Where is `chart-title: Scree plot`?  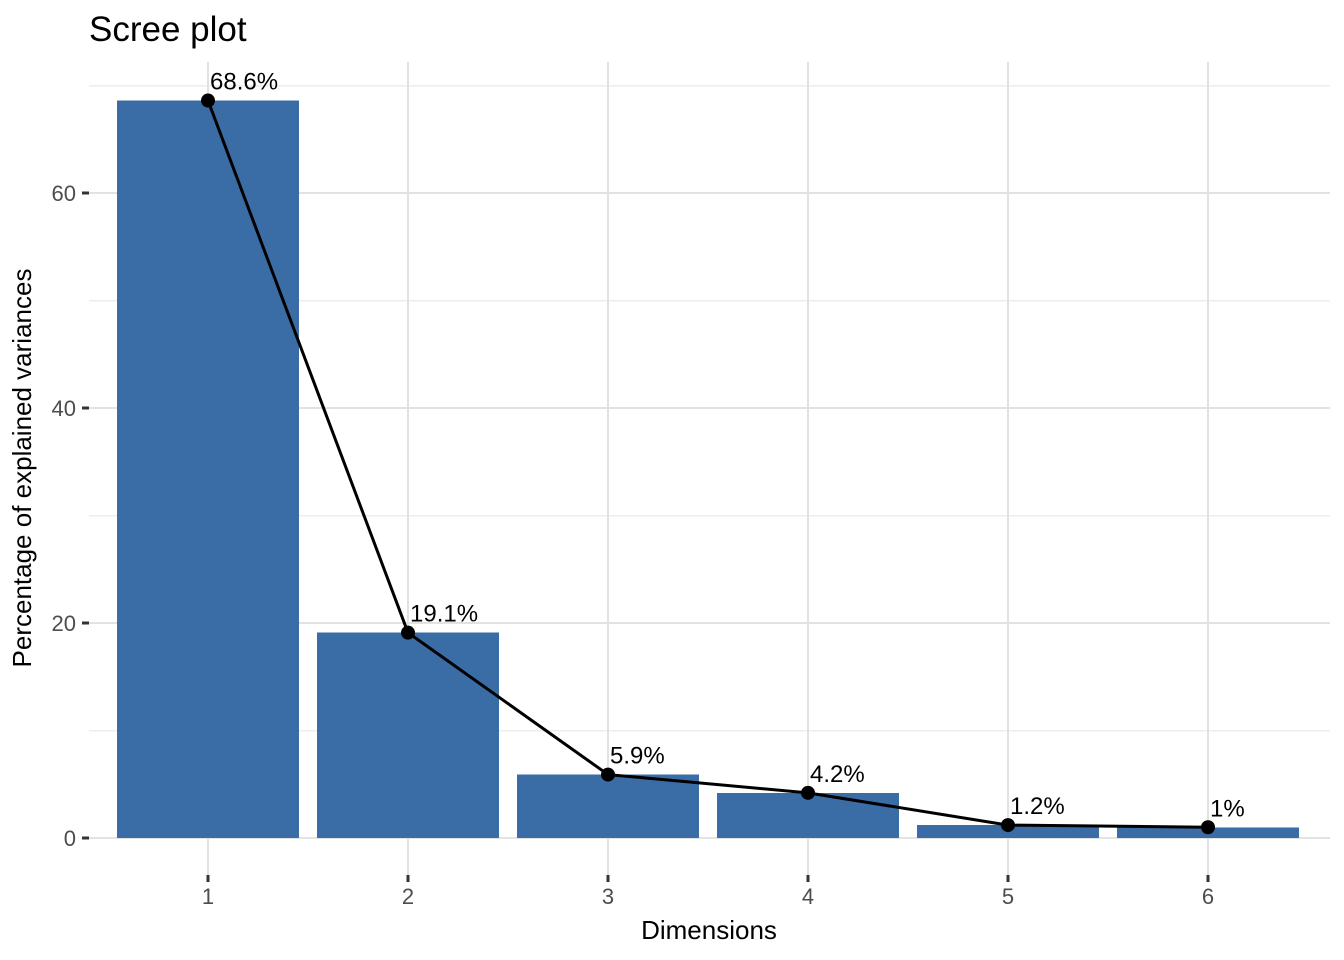 chart-title: Scree plot is located at coordinates (168, 29).